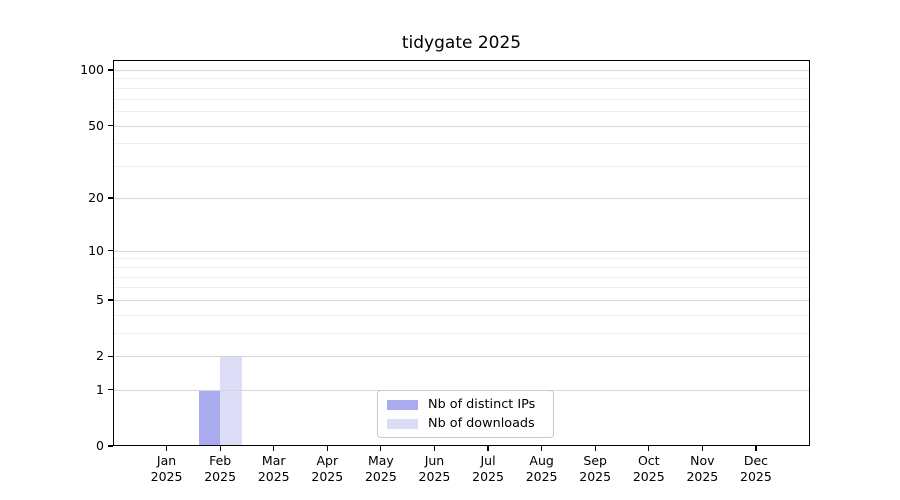  Describe the element at coordinates (327, 448) in the screenshot. I see `x-tick-apr` at that location.